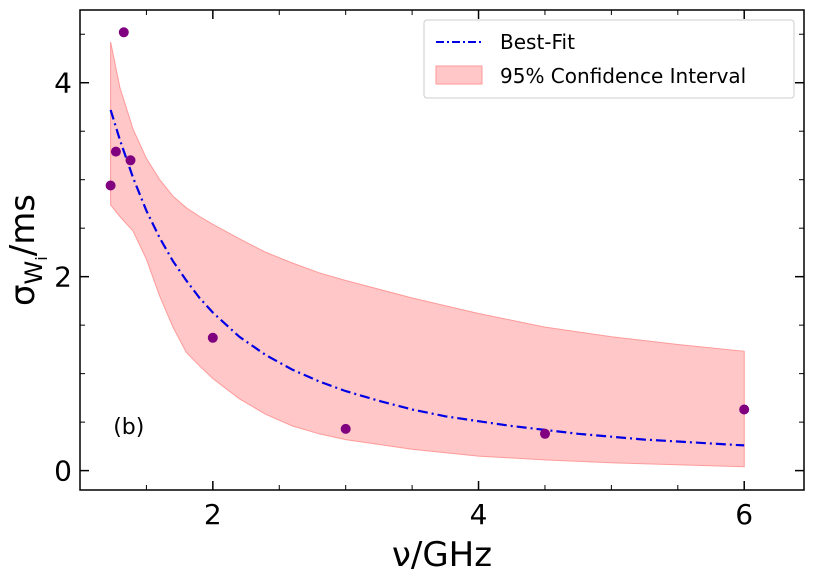 This screenshot has height=579, width=814. What do you see at coordinates (479, 514) in the screenshot?
I see `x-tick-label: 4` at bounding box center [479, 514].